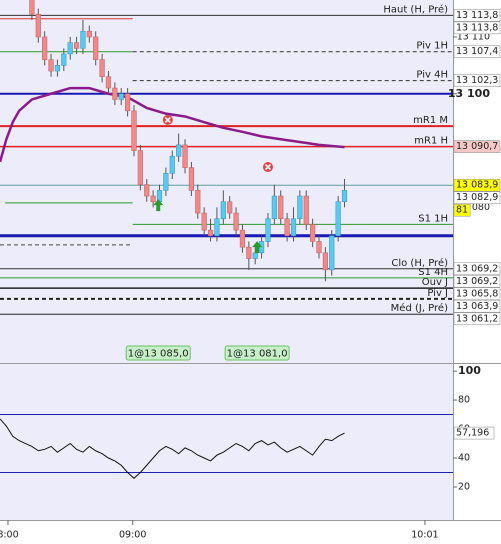 This screenshot has width=501, height=544. What do you see at coordinates (158, 205) in the screenshot?
I see `buy-signal` at bounding box center [158, 205].